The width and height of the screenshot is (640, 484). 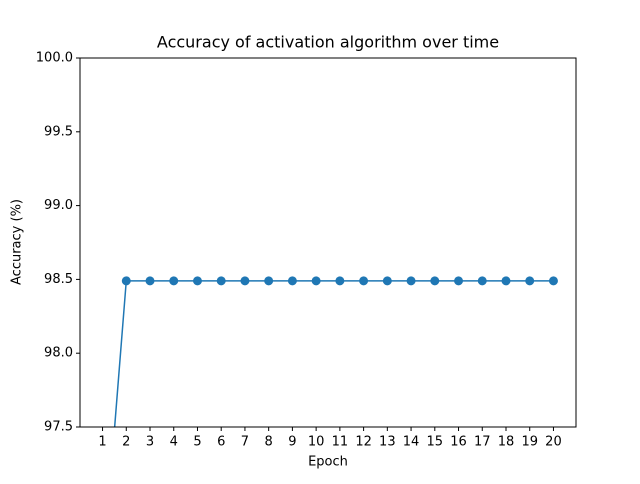 What do you see at coordinates (58, 279) in the screenshot?
I see `y-tick-label: 98.5` at bounding box center [58, 279].